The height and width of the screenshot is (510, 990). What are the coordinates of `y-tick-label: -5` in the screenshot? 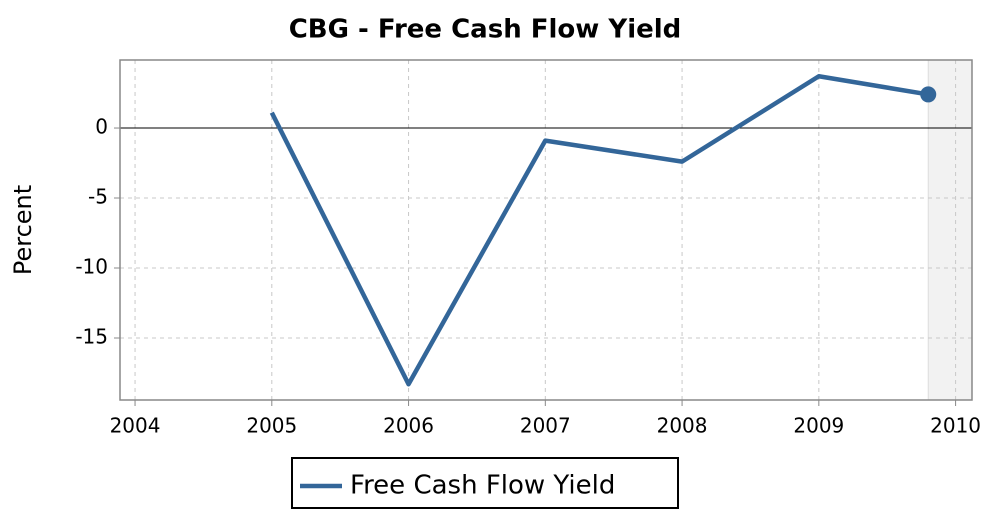 It's located at (98, 197).